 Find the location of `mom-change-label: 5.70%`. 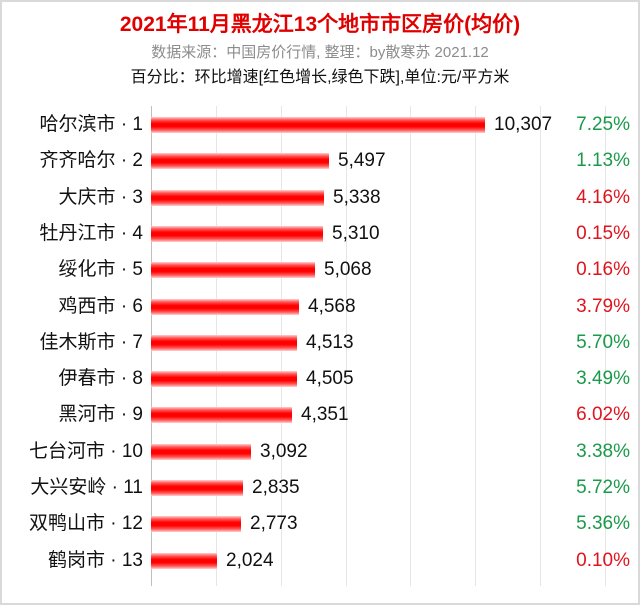

mom-change-label: 5.70% is located at coordinates (603, 342).